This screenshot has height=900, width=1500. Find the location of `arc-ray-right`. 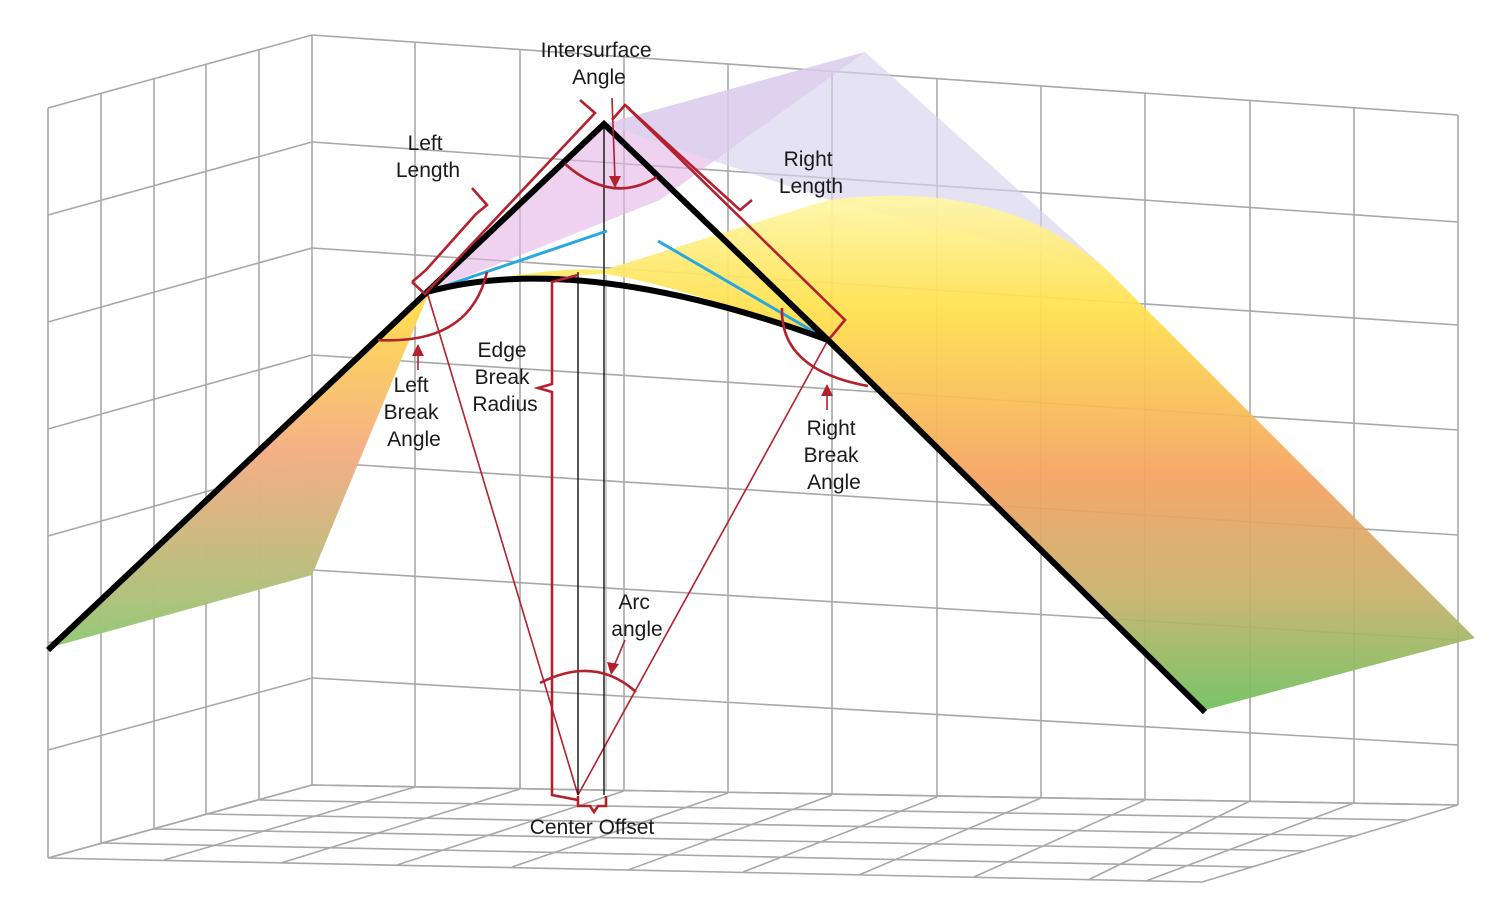

arc-ray-right is located at coordinates (703, 567).